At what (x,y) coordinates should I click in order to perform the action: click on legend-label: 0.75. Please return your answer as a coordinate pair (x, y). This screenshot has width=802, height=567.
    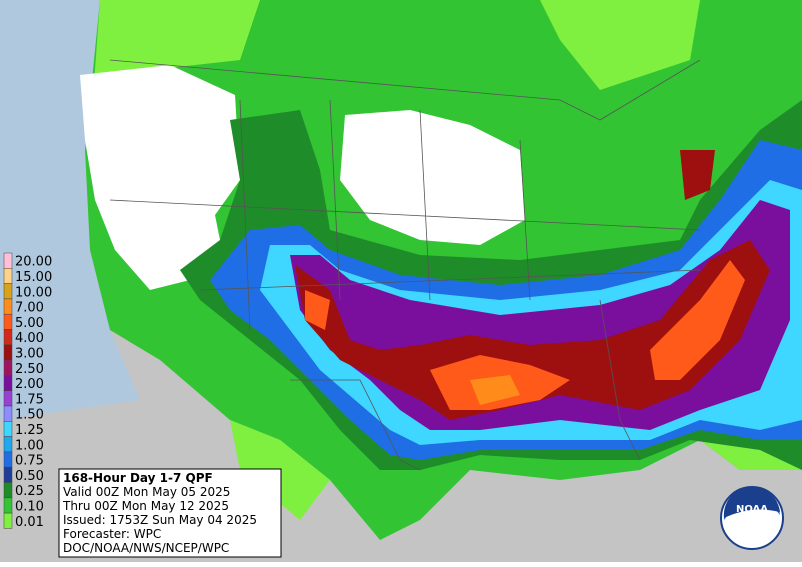
    Looking at the image, I should click on (29, 461).